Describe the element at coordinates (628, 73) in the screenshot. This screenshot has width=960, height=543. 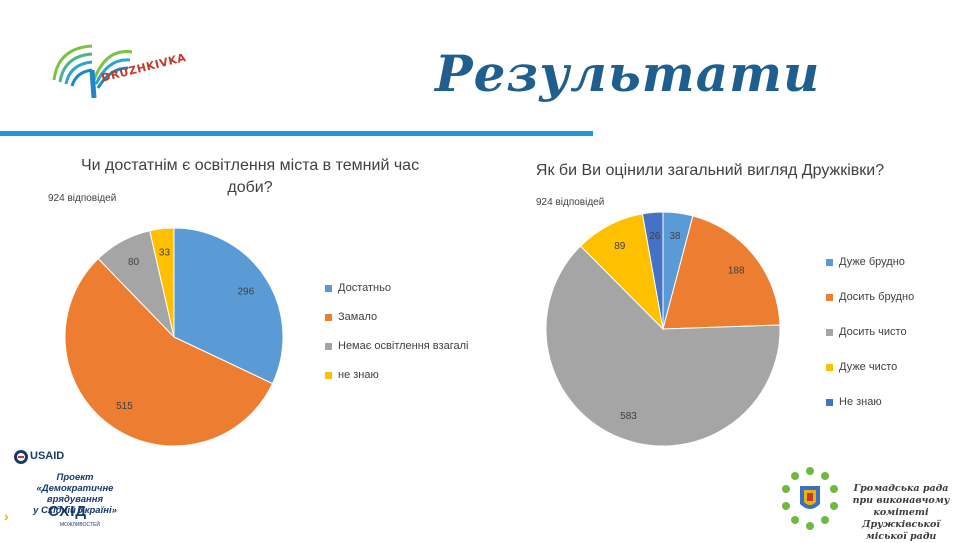
I see `page-title: Результати` at that location.